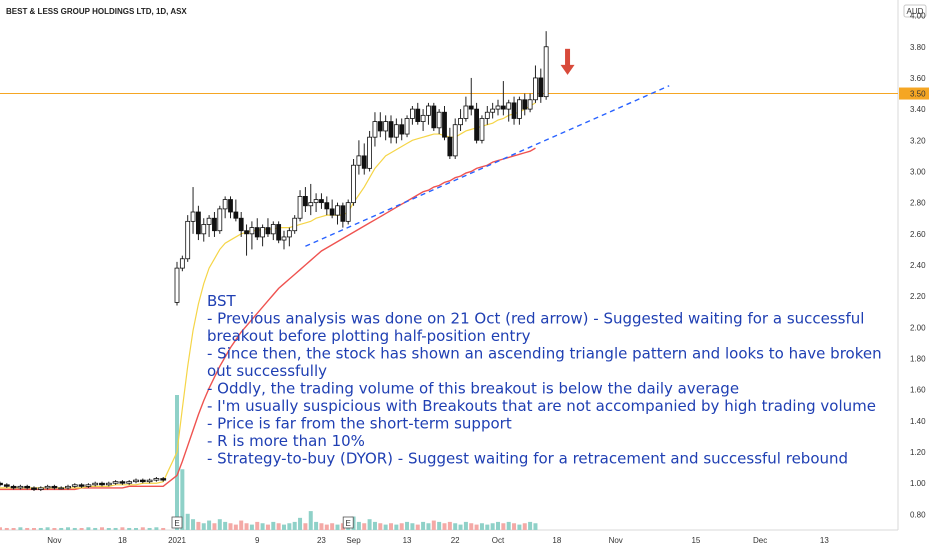  Describe the element at coordinates (918, 47) in the screenshot. I see `y-tick-label: 3.80` at that location.